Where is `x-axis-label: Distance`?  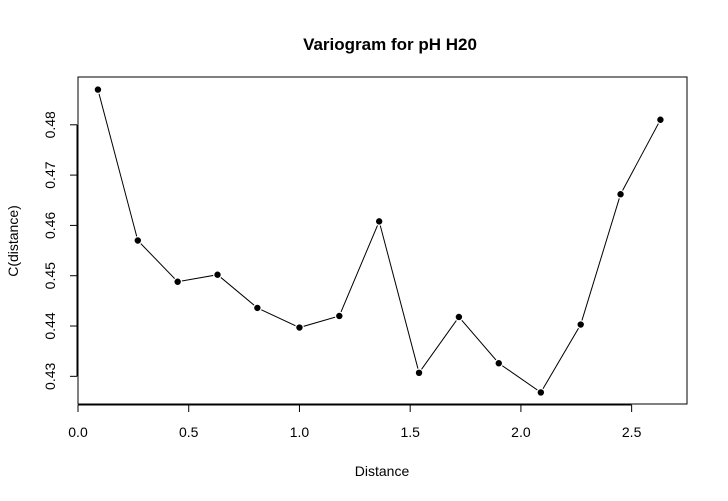 x-axis-label: Distance is located at coordinates (382, 471).